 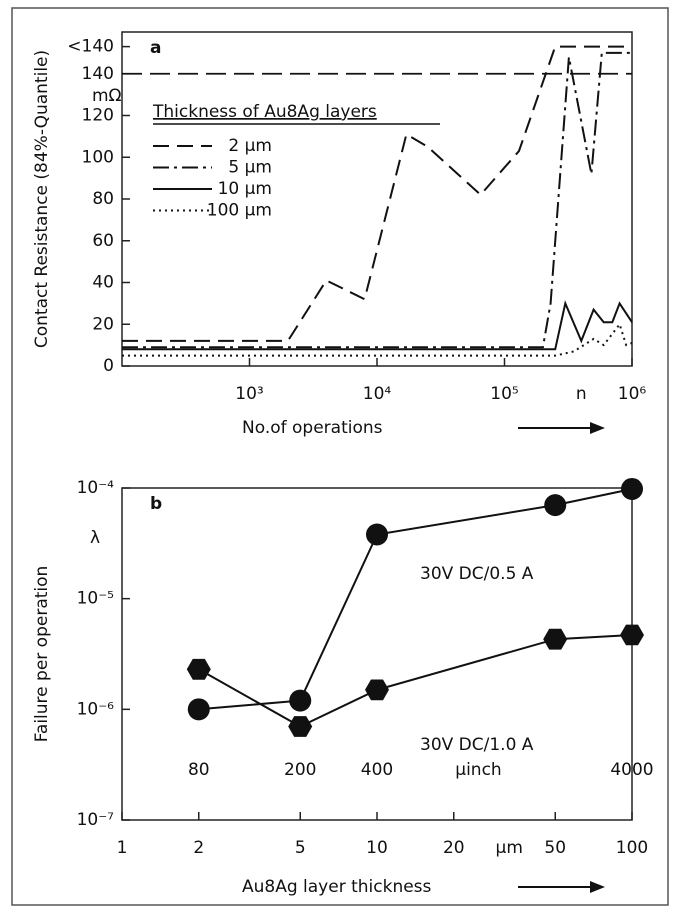 I want to click on y-tick-label: 140, so click(x=98, y=74).